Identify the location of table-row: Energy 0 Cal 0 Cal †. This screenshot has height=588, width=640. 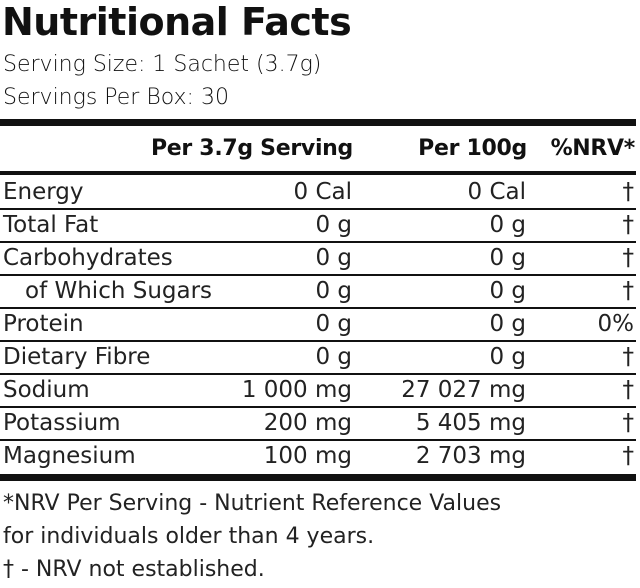
(320, 192).